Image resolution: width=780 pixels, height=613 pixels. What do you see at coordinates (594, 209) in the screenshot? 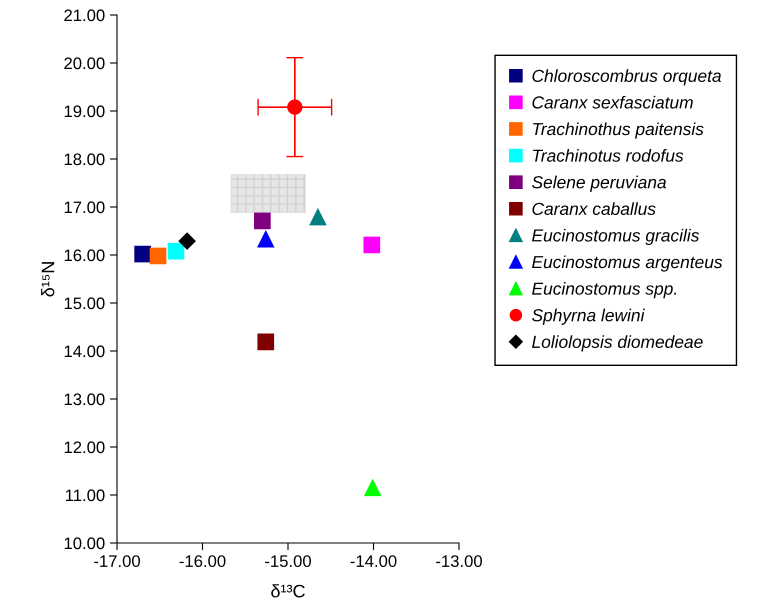
I see `legend-label: Caranx caballus` at bounding box center [594, 209].